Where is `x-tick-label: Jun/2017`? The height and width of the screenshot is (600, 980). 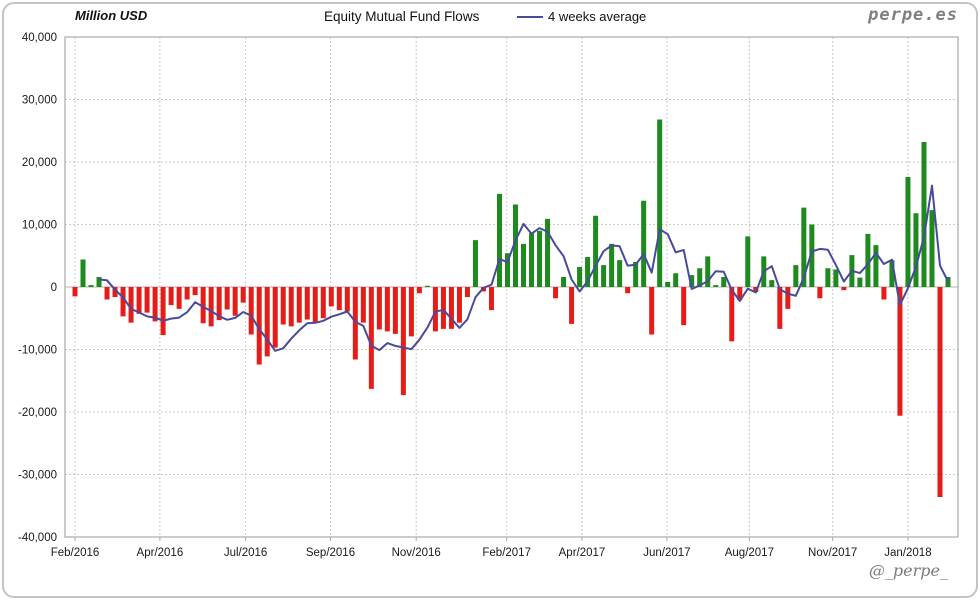
x-tick-label: Jun/2017 is located at coordinates (666, 553).